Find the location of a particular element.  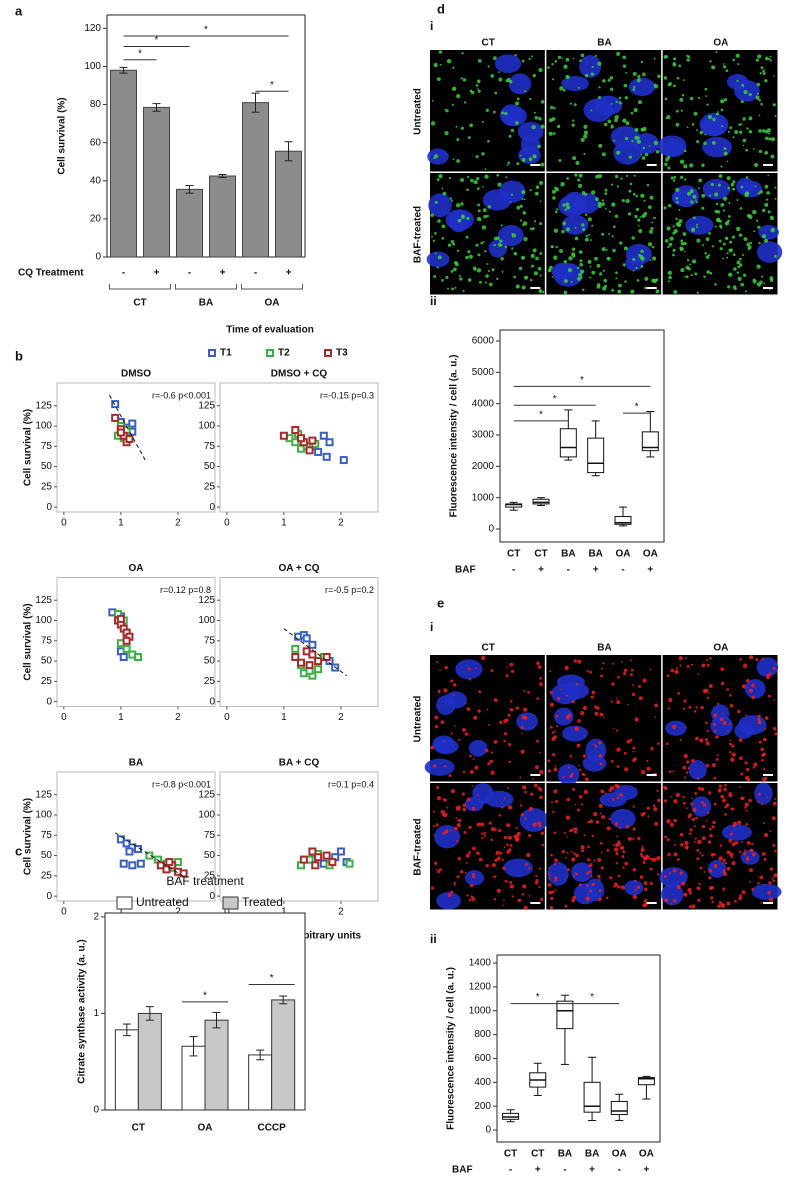

x-tick-label: CT is located at coordinates (138, 1128).